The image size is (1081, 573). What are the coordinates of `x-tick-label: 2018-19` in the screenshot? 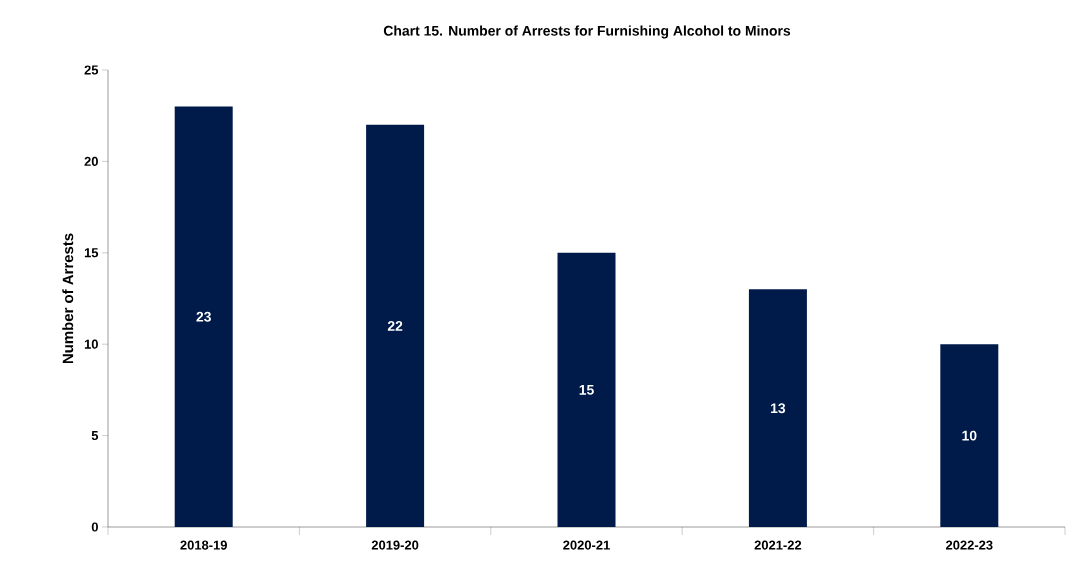 It's located at (203, 545).